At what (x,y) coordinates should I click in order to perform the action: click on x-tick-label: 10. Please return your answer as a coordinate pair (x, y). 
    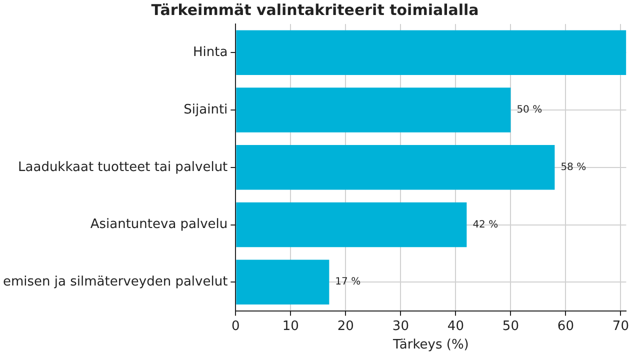
    Looking at the image, I should click on (290, 326).